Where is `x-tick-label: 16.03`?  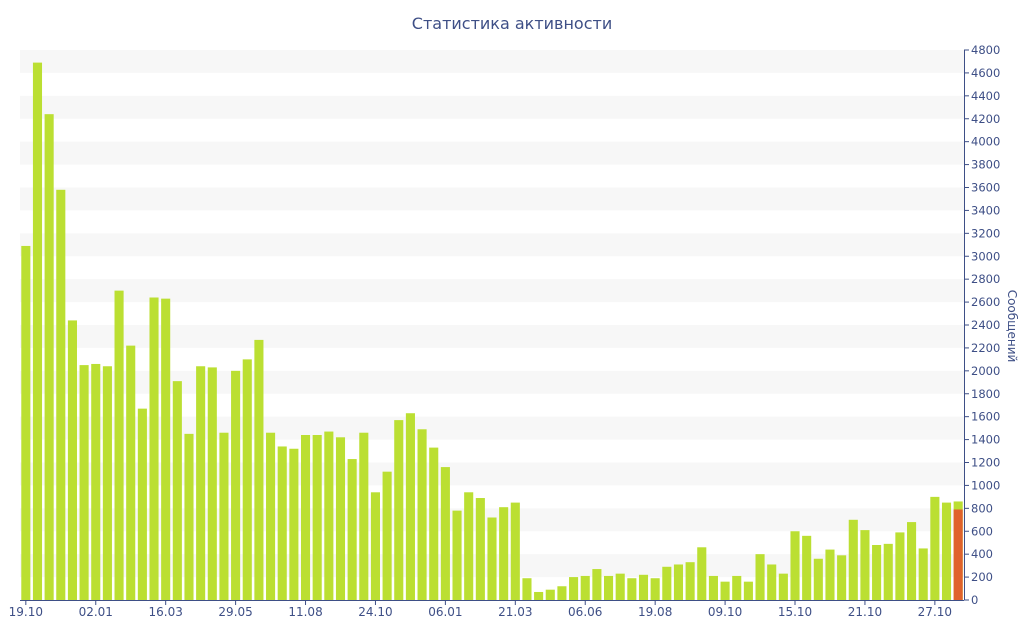 x-tick-label: 16.03 is located at coordinates (165, 612).